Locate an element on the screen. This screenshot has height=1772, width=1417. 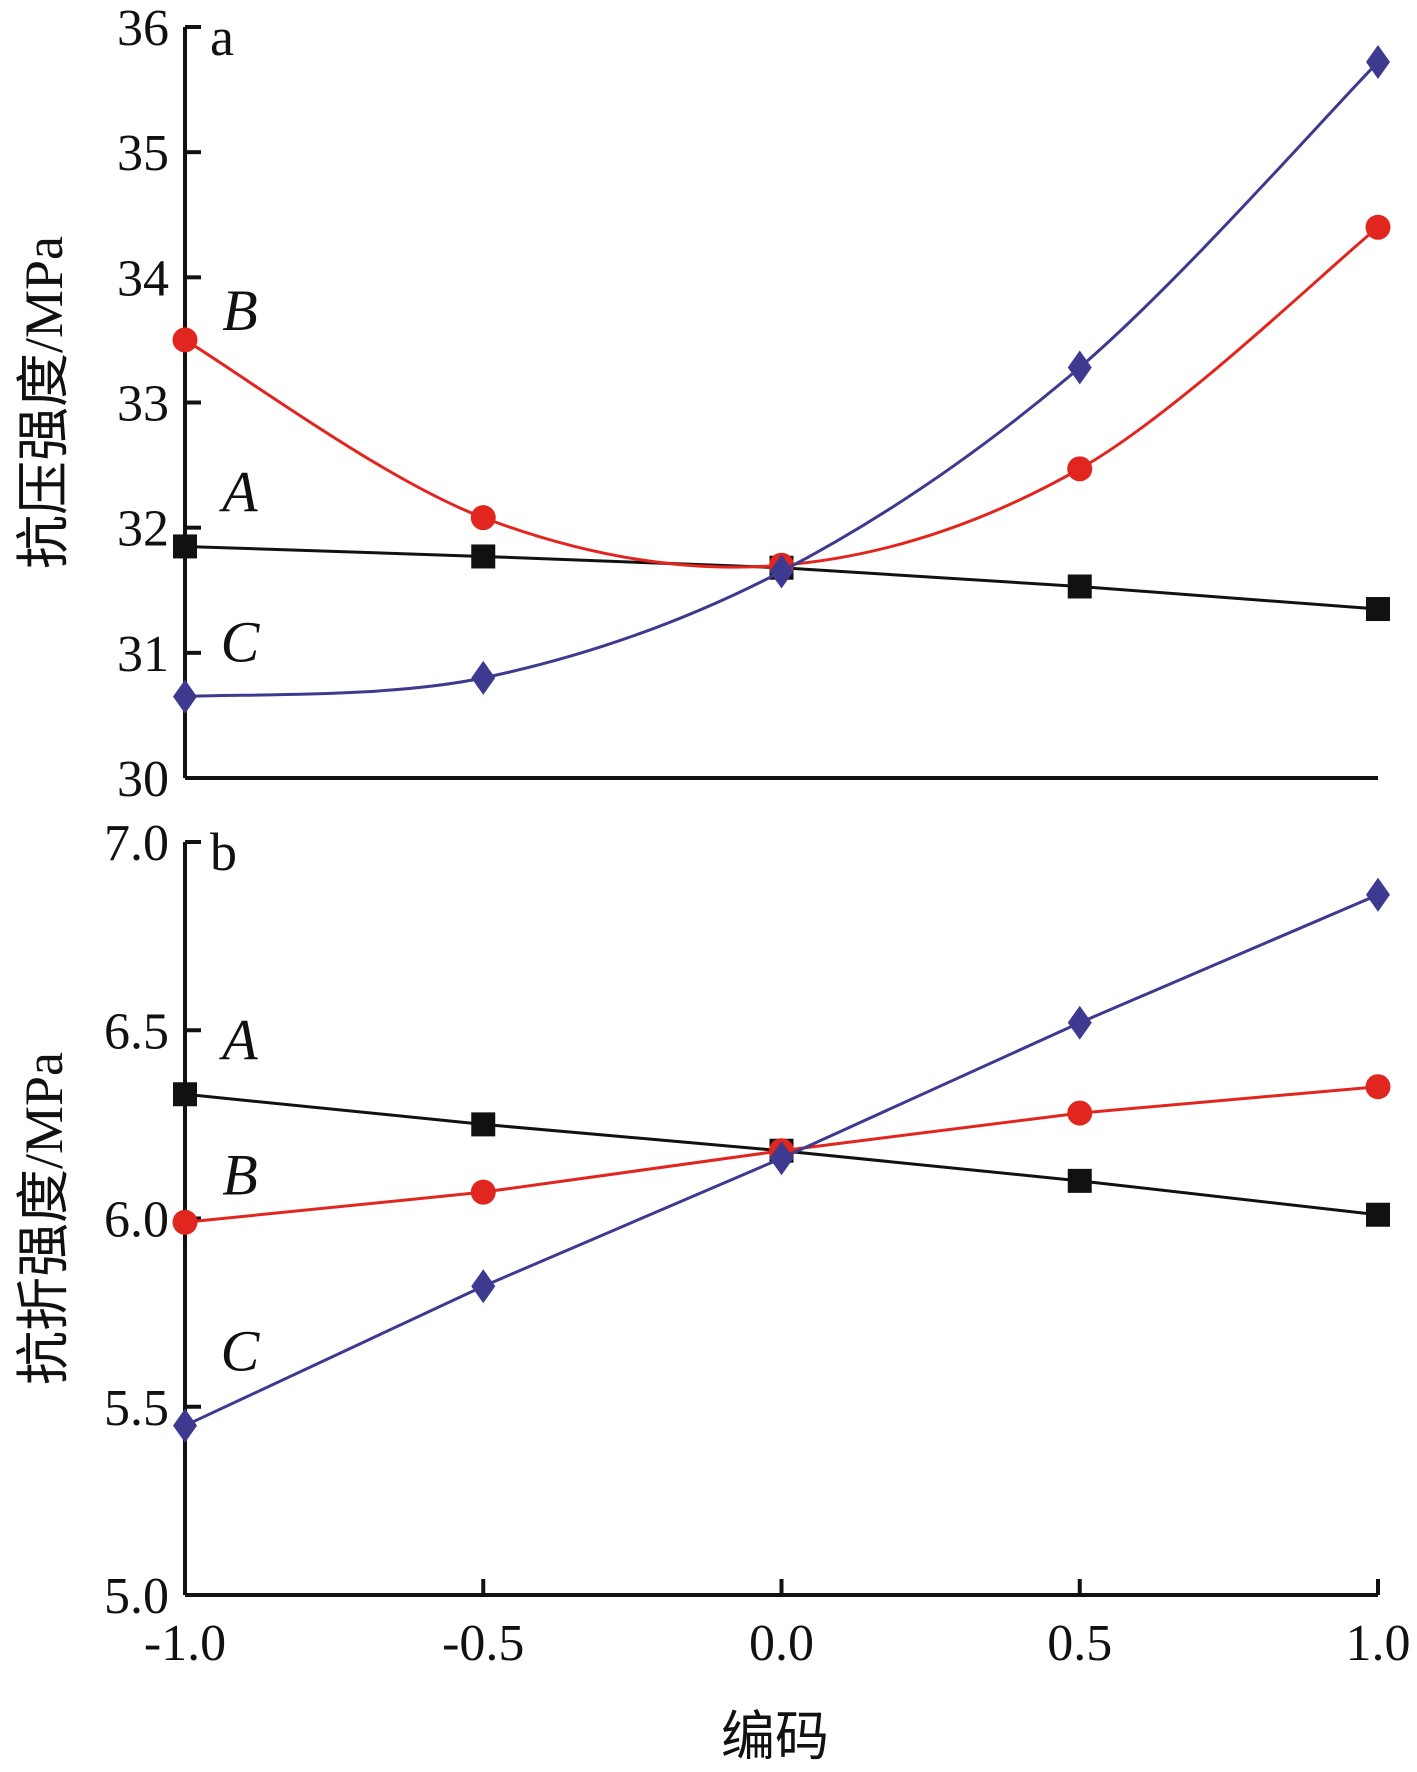
y-tick-label-b: 5.0 is located at coordinates (136, 1596).